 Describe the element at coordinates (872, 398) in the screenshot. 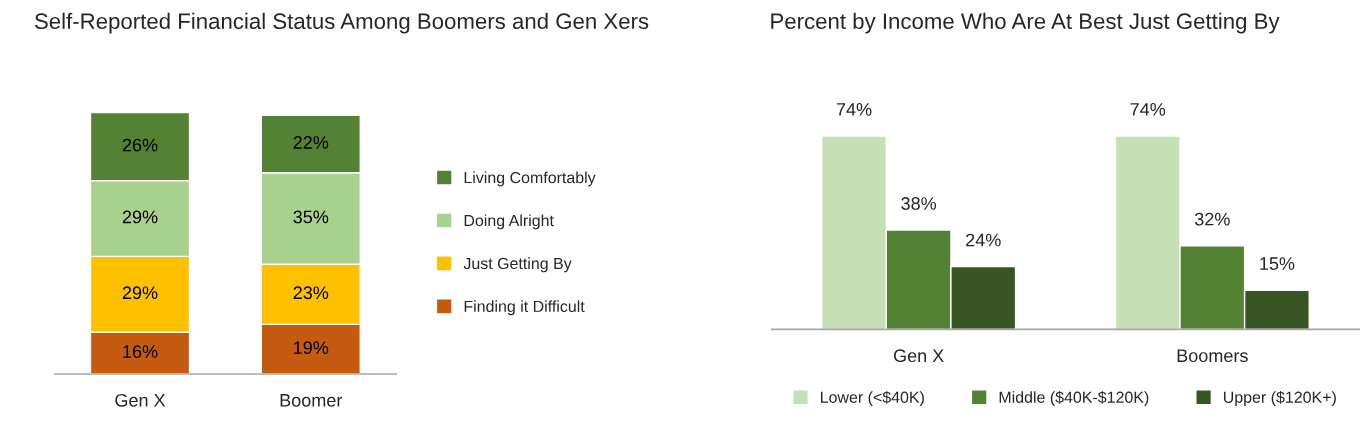

I see `legend-label: Lower (<$40K)` at that location.